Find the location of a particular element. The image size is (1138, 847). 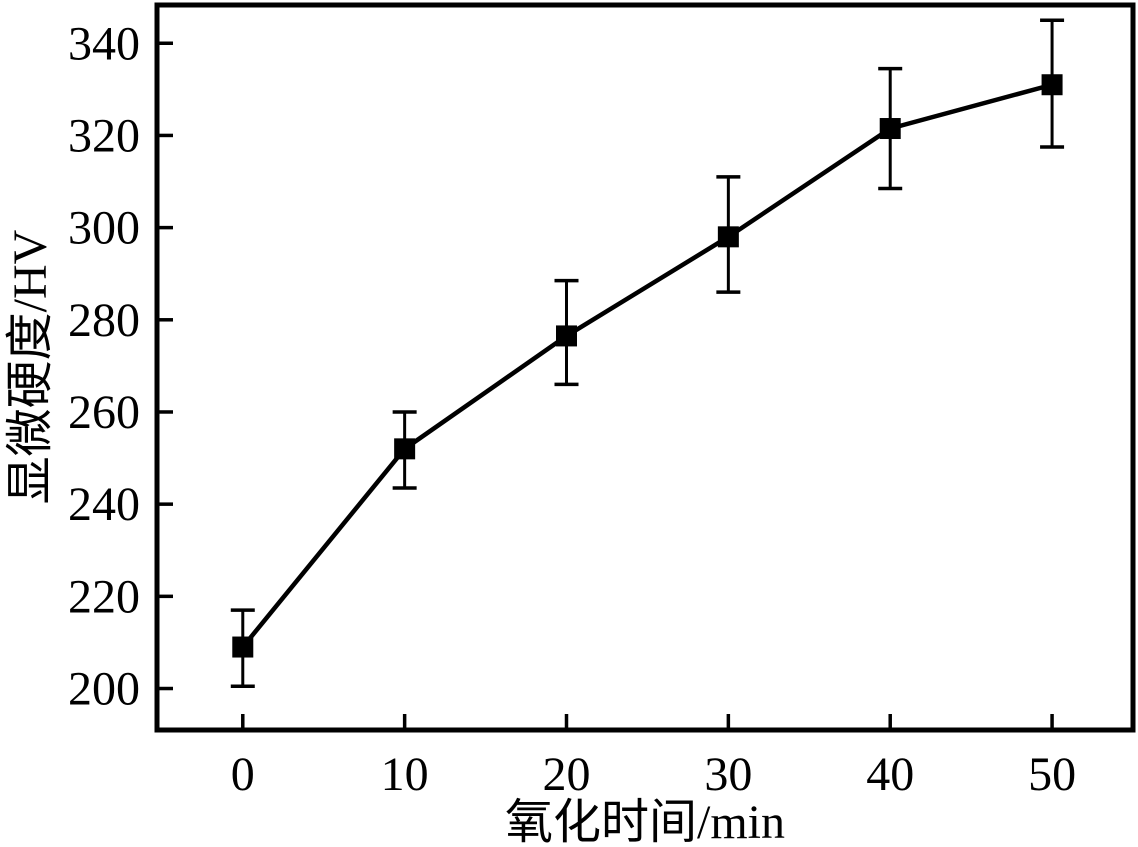

y-tick-label: 320 is located at coordinates (104, 135).